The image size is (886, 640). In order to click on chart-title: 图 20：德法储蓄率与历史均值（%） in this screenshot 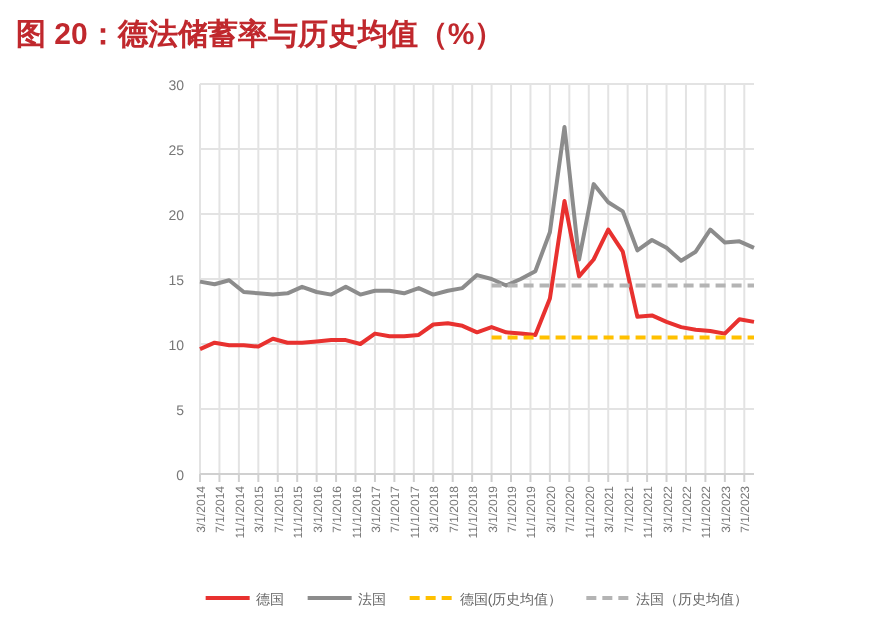, I will do `click(260, 34)`.